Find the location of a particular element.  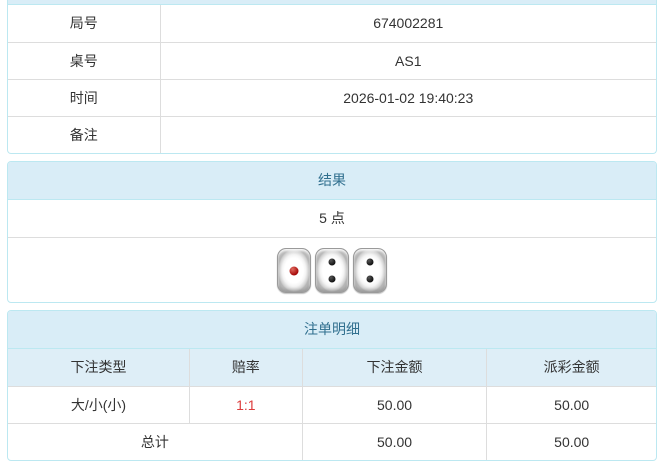

total-row: 总计 50.00 50.00 is located at coordinates (332, 441).